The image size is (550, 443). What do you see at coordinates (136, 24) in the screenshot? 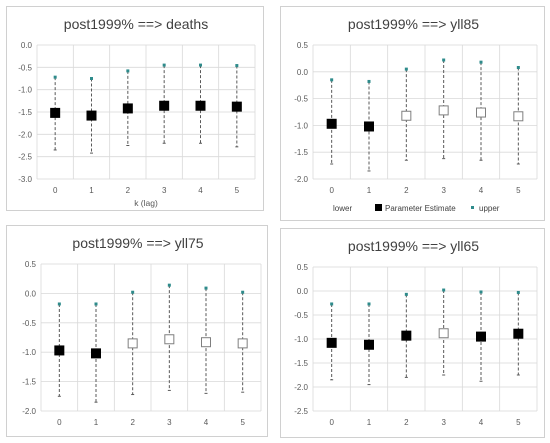
I see `chart-title: post1999% ==> deaths` at bounding box center [136, 24].